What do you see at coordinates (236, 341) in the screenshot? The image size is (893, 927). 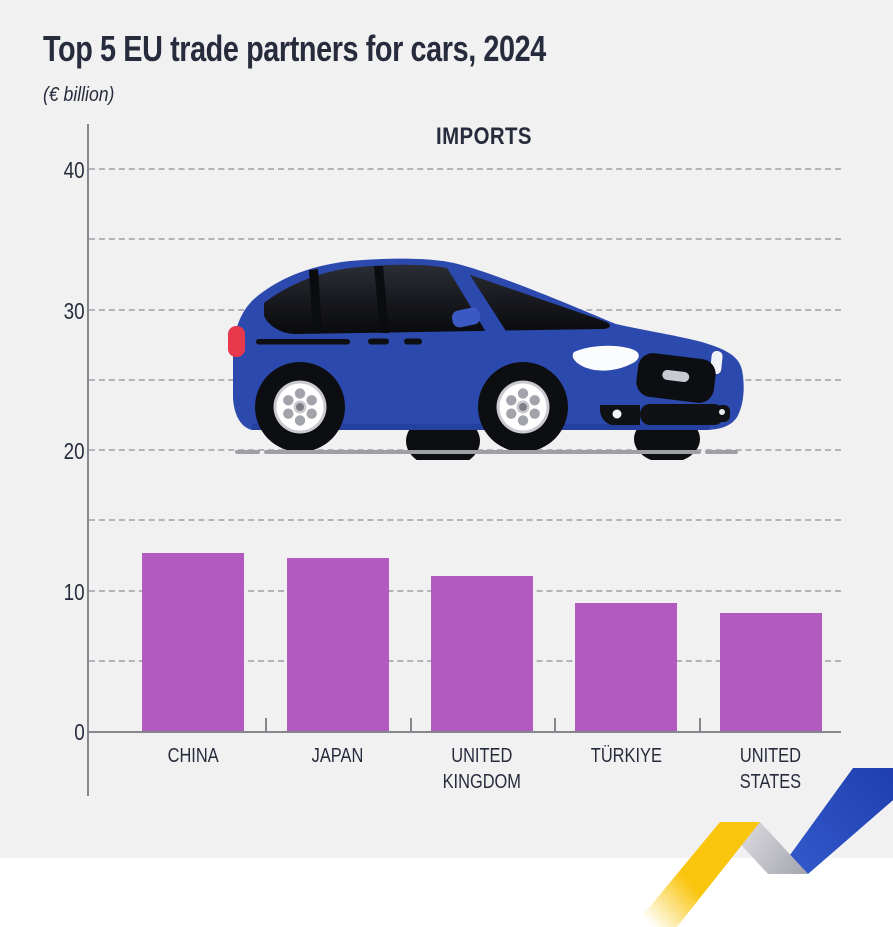 I see `taillight` at bounding box center [236, 341].